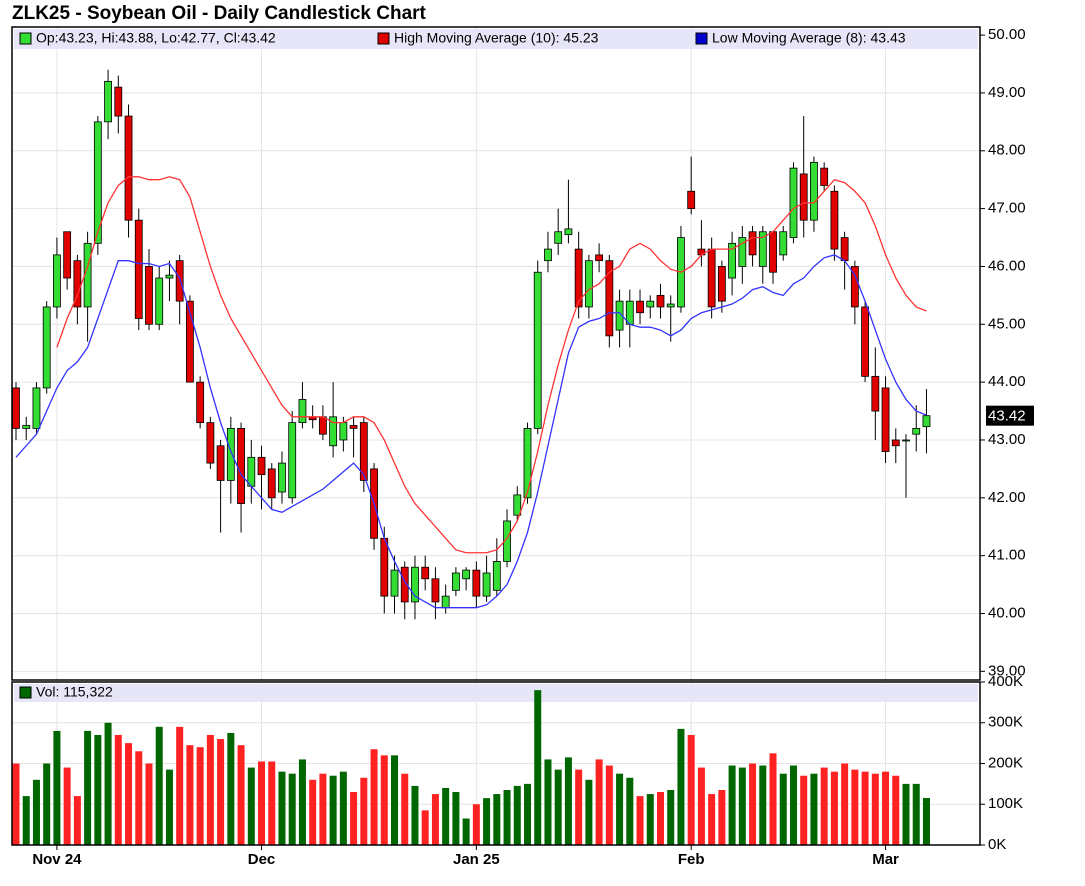 This screenshot has height=886, width=1085. Describe the element at coordinates (1007, 439) in the screenshot. I see `y-tick-label: 43.00` at that location.